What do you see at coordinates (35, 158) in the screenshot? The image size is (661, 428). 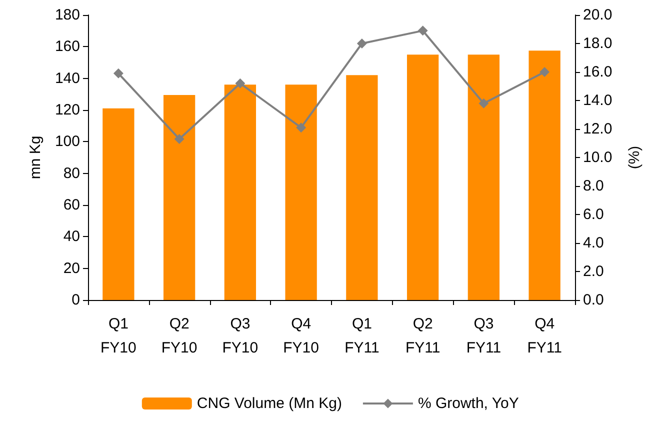 I see `y-axis-title: mn Kg` at bounding box center [35, 158].